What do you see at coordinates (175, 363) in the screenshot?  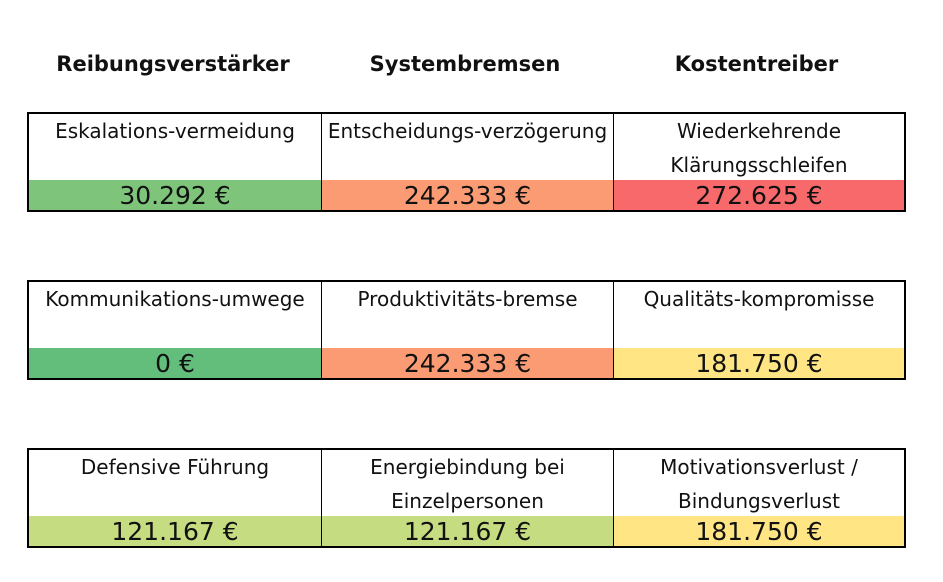 I see `cell-value: 0 €` at bounding box center [175, 363].